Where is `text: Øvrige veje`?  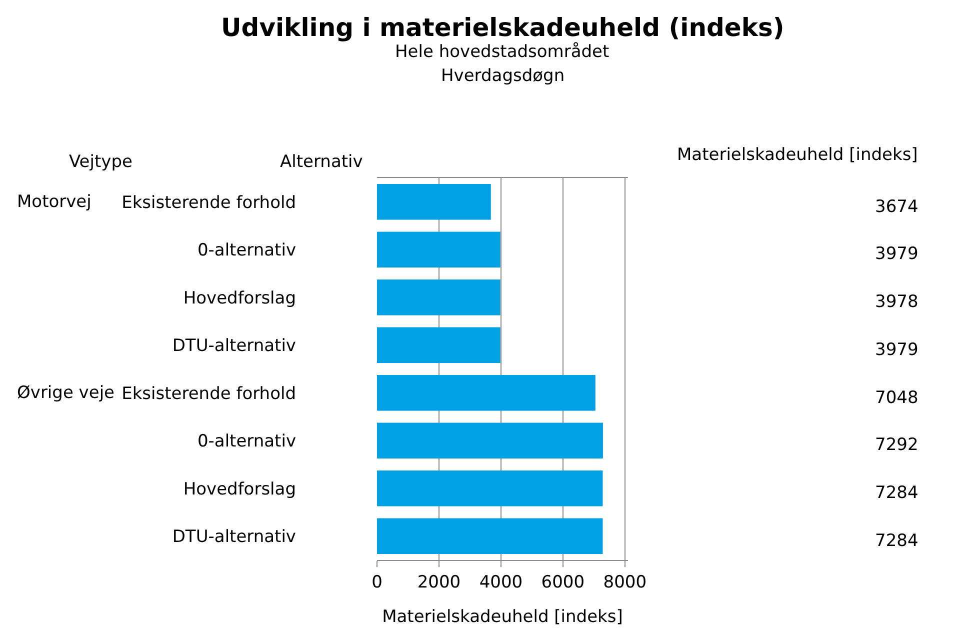
text: Øvrige veje is located at coordinates (66, 393).